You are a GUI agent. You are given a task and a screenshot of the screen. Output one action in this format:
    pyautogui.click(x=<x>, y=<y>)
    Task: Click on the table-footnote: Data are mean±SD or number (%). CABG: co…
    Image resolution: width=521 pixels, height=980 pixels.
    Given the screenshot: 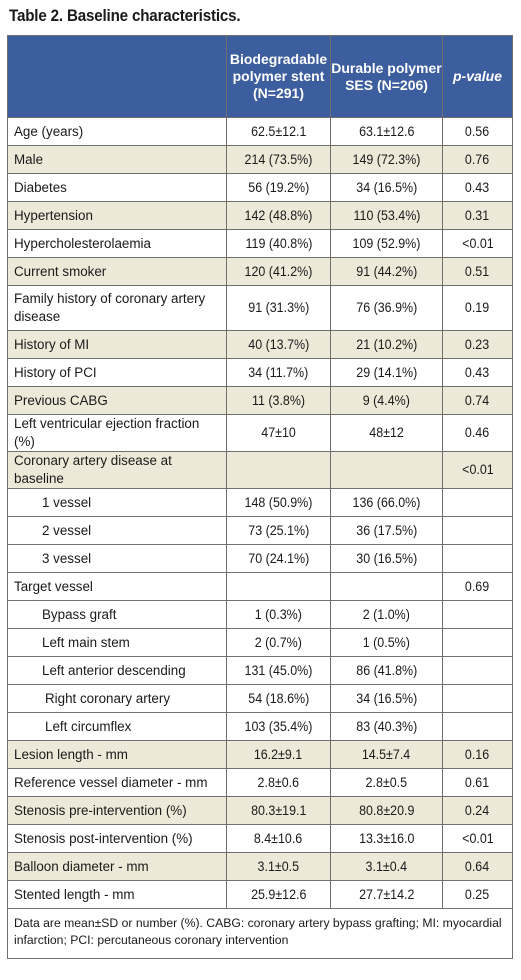 What is the action you would take?
    pyautogui.click(x=260, y=933)
    